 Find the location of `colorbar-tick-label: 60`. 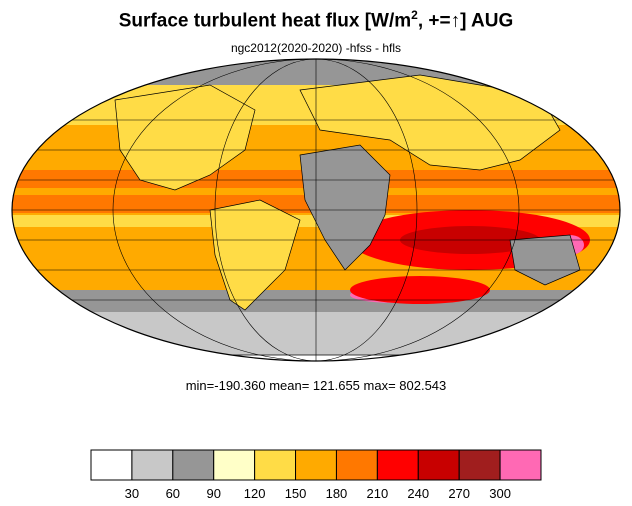

colorbar-tick-label: 60 is located at coordinates (173, 493).